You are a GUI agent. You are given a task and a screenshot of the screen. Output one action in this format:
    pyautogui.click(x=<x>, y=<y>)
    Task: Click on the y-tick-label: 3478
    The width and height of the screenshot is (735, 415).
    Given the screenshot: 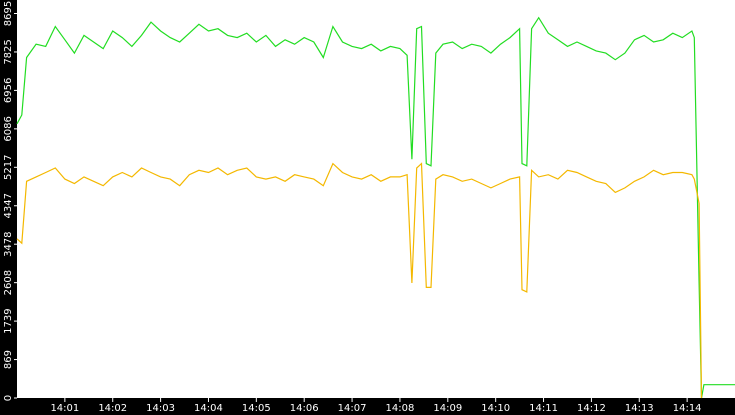 What is the action you would take?
    pyautogui.click(x=8, y=243)
    